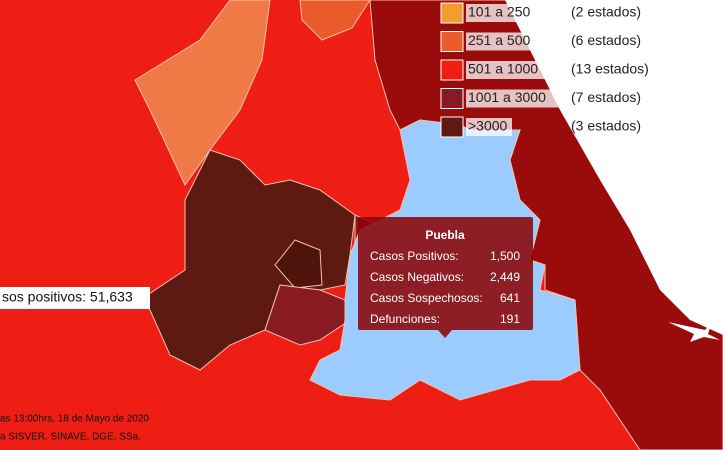 The width and height of the screenshot is (723, 450). I want to click on tooltip-label: Casos Sospechosos:, so click(426, 298).